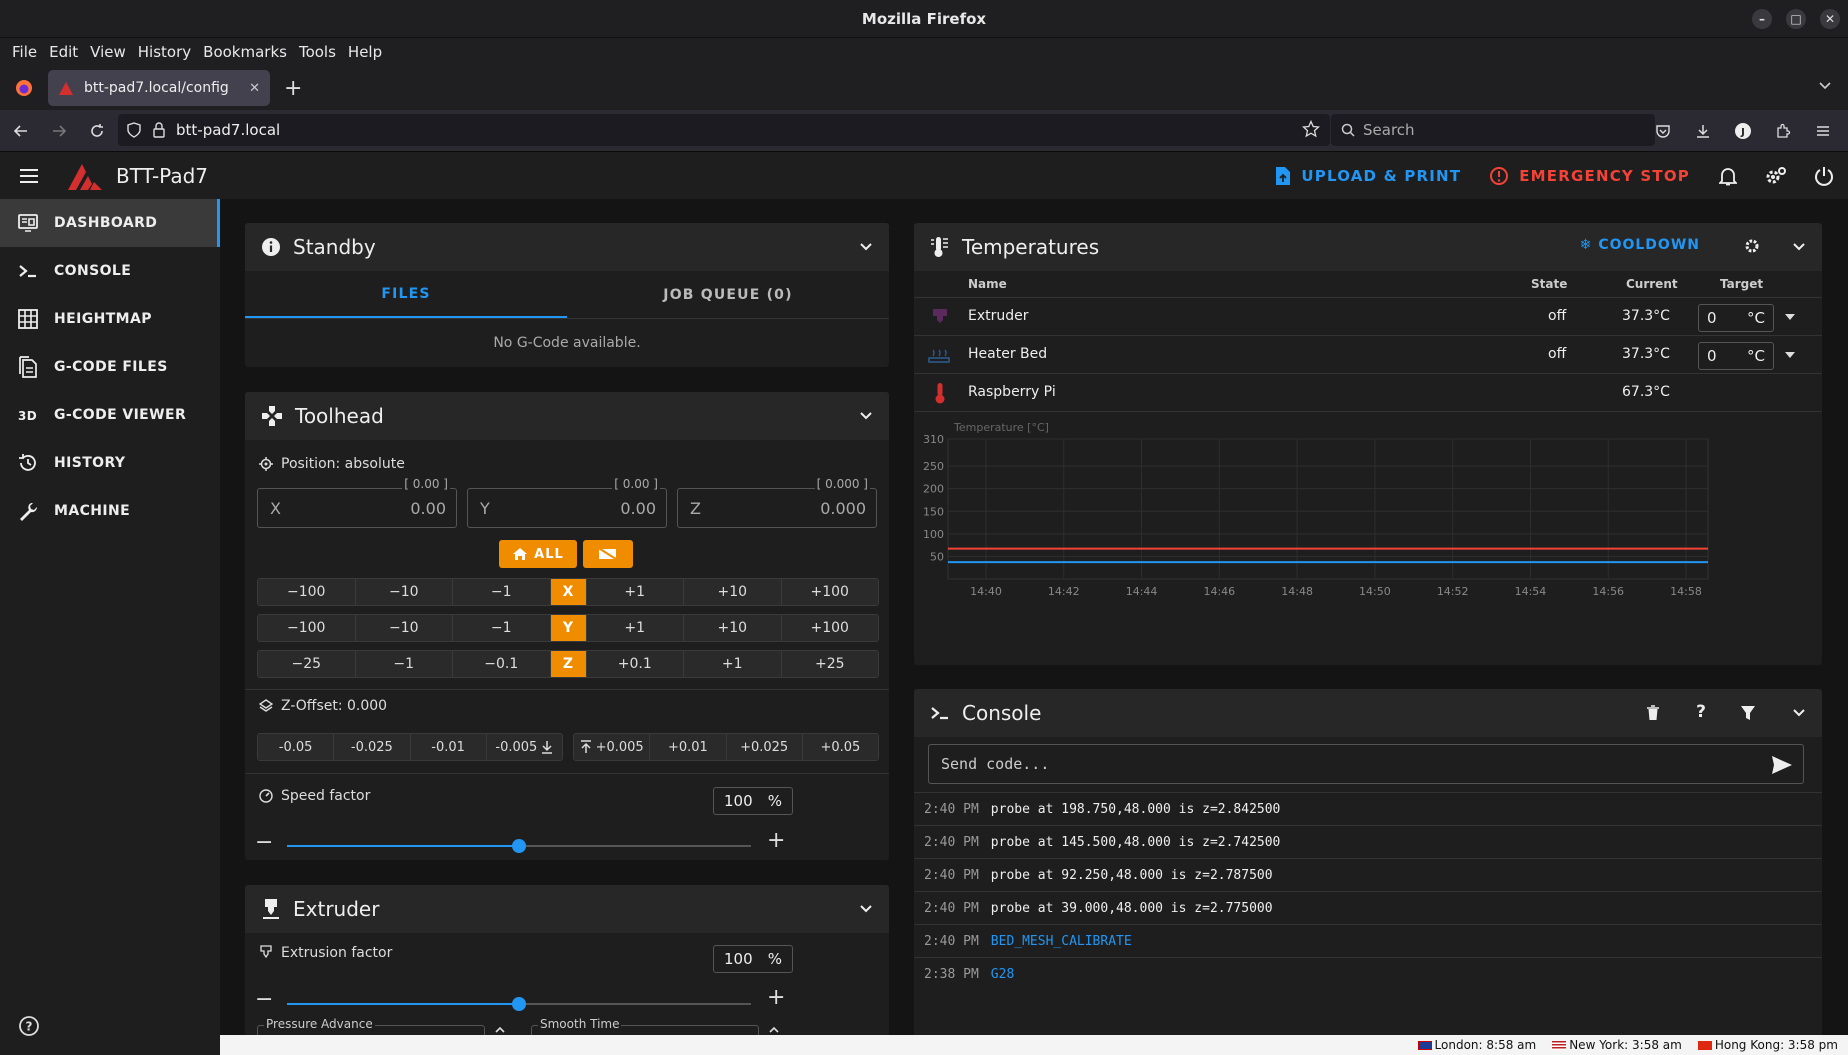 Image resolution: width=1848 pixels, height=1055 pixels. I want to click on menu-tools: Tools, so click(317, 52).